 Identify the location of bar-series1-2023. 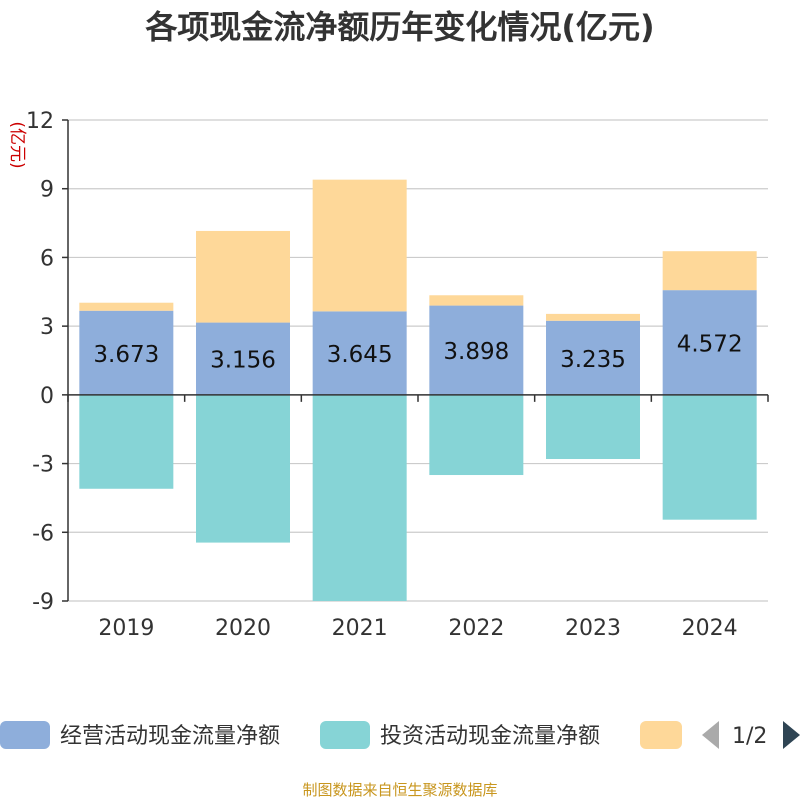
(593, 426).